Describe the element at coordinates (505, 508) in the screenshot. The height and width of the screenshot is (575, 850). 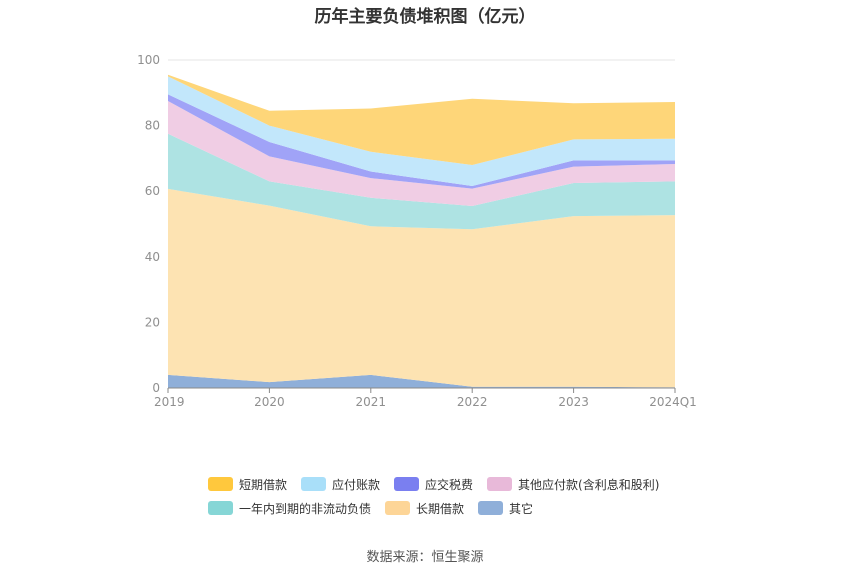
I see `legend-item: 其它` at that location.